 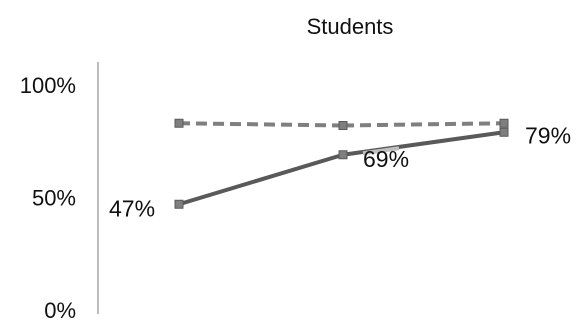 What do you see at coordinates (548, 135) in the screenshot?
I see `data-label: 79%` at bounding box center [548, 135].